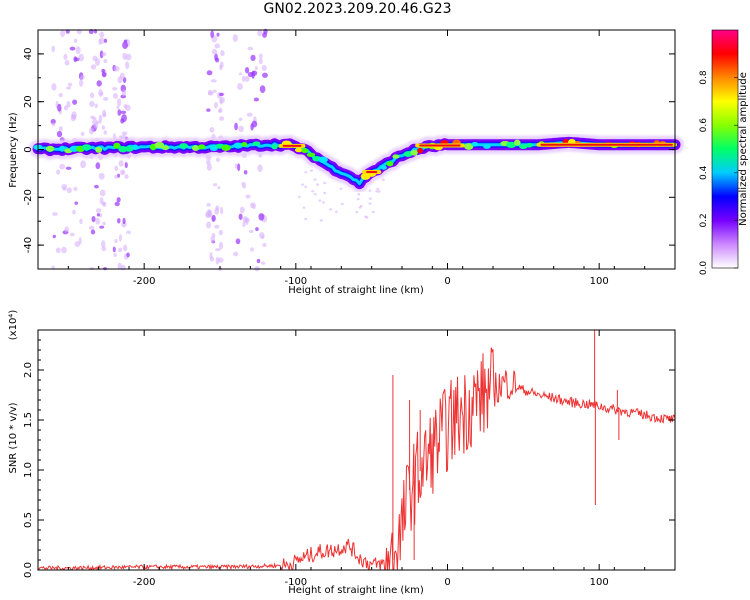  I want to click on colorbar-label: Normalized spectral amplitude, so click(743, 149).